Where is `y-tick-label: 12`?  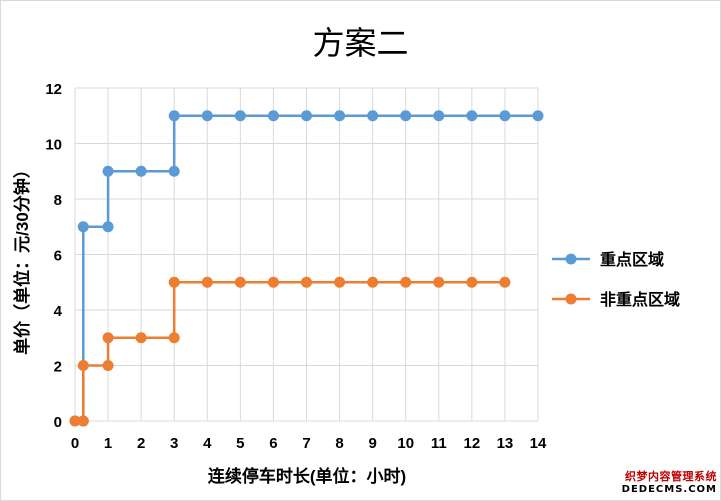
y-tick-label: 12 is located at coordinates (53, 89).